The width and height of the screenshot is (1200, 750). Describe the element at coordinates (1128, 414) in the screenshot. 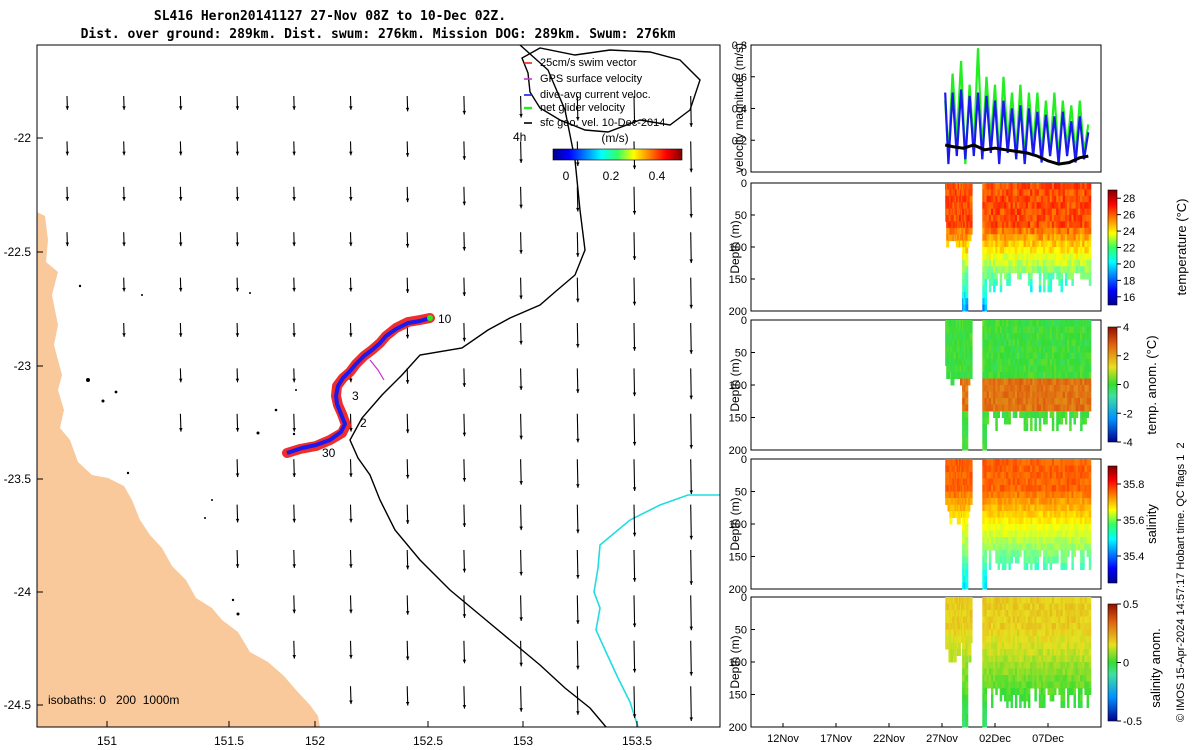

I see `colorbar-tick-label: -2` at that location.